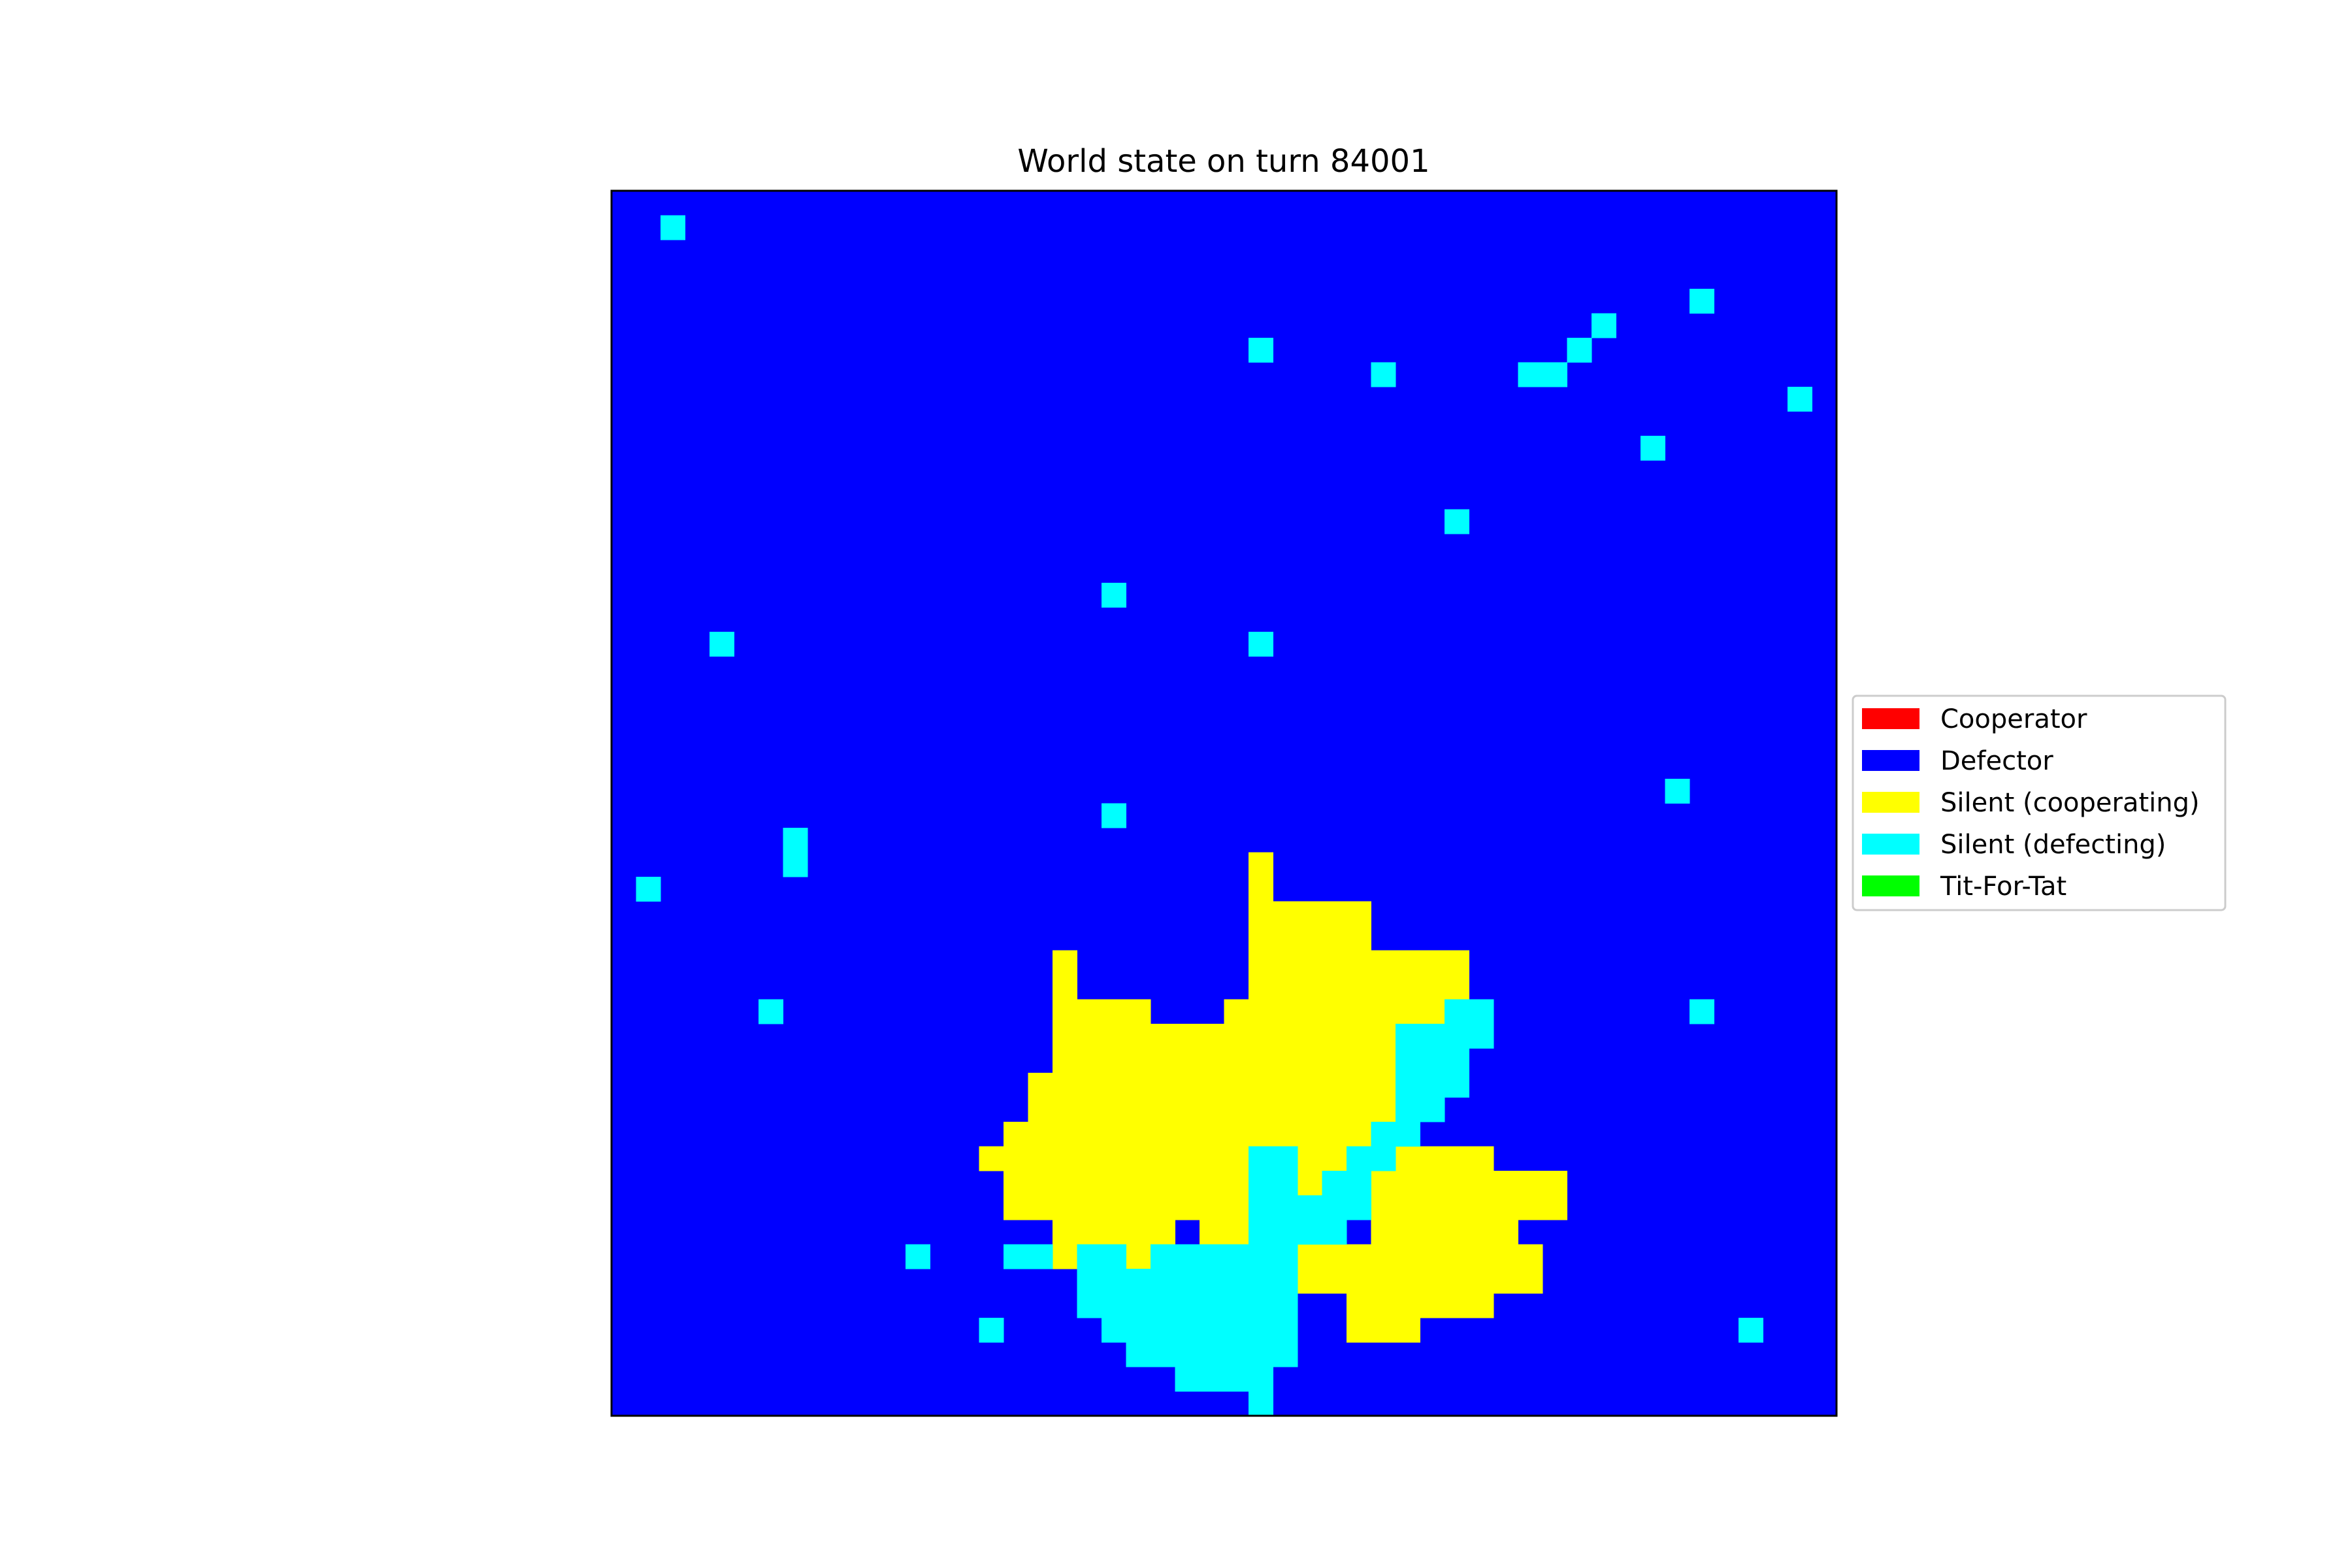  What do you see at coordinates (2003, 887) in the screenshot?
I see `legend-label: Tit-For-Tat` at bounding box center [2003, 887].